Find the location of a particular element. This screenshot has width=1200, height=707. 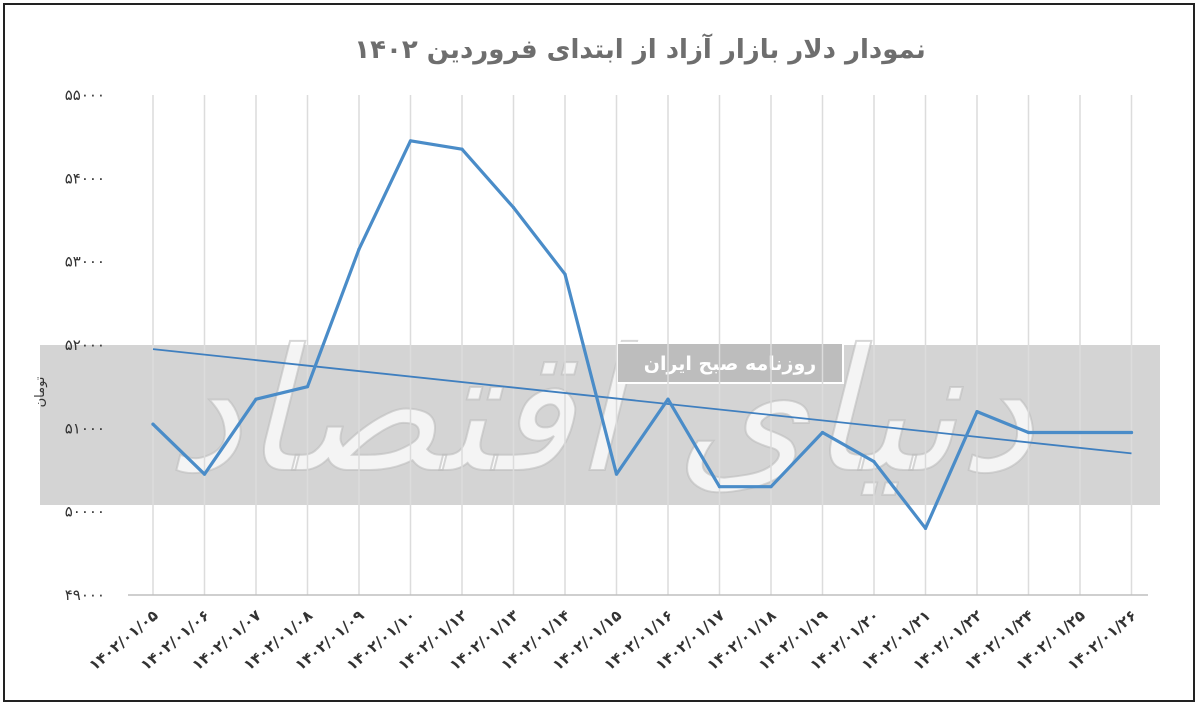

y-tick-label: ۵۰۰۰۰ is located at coordinates (85, 512).